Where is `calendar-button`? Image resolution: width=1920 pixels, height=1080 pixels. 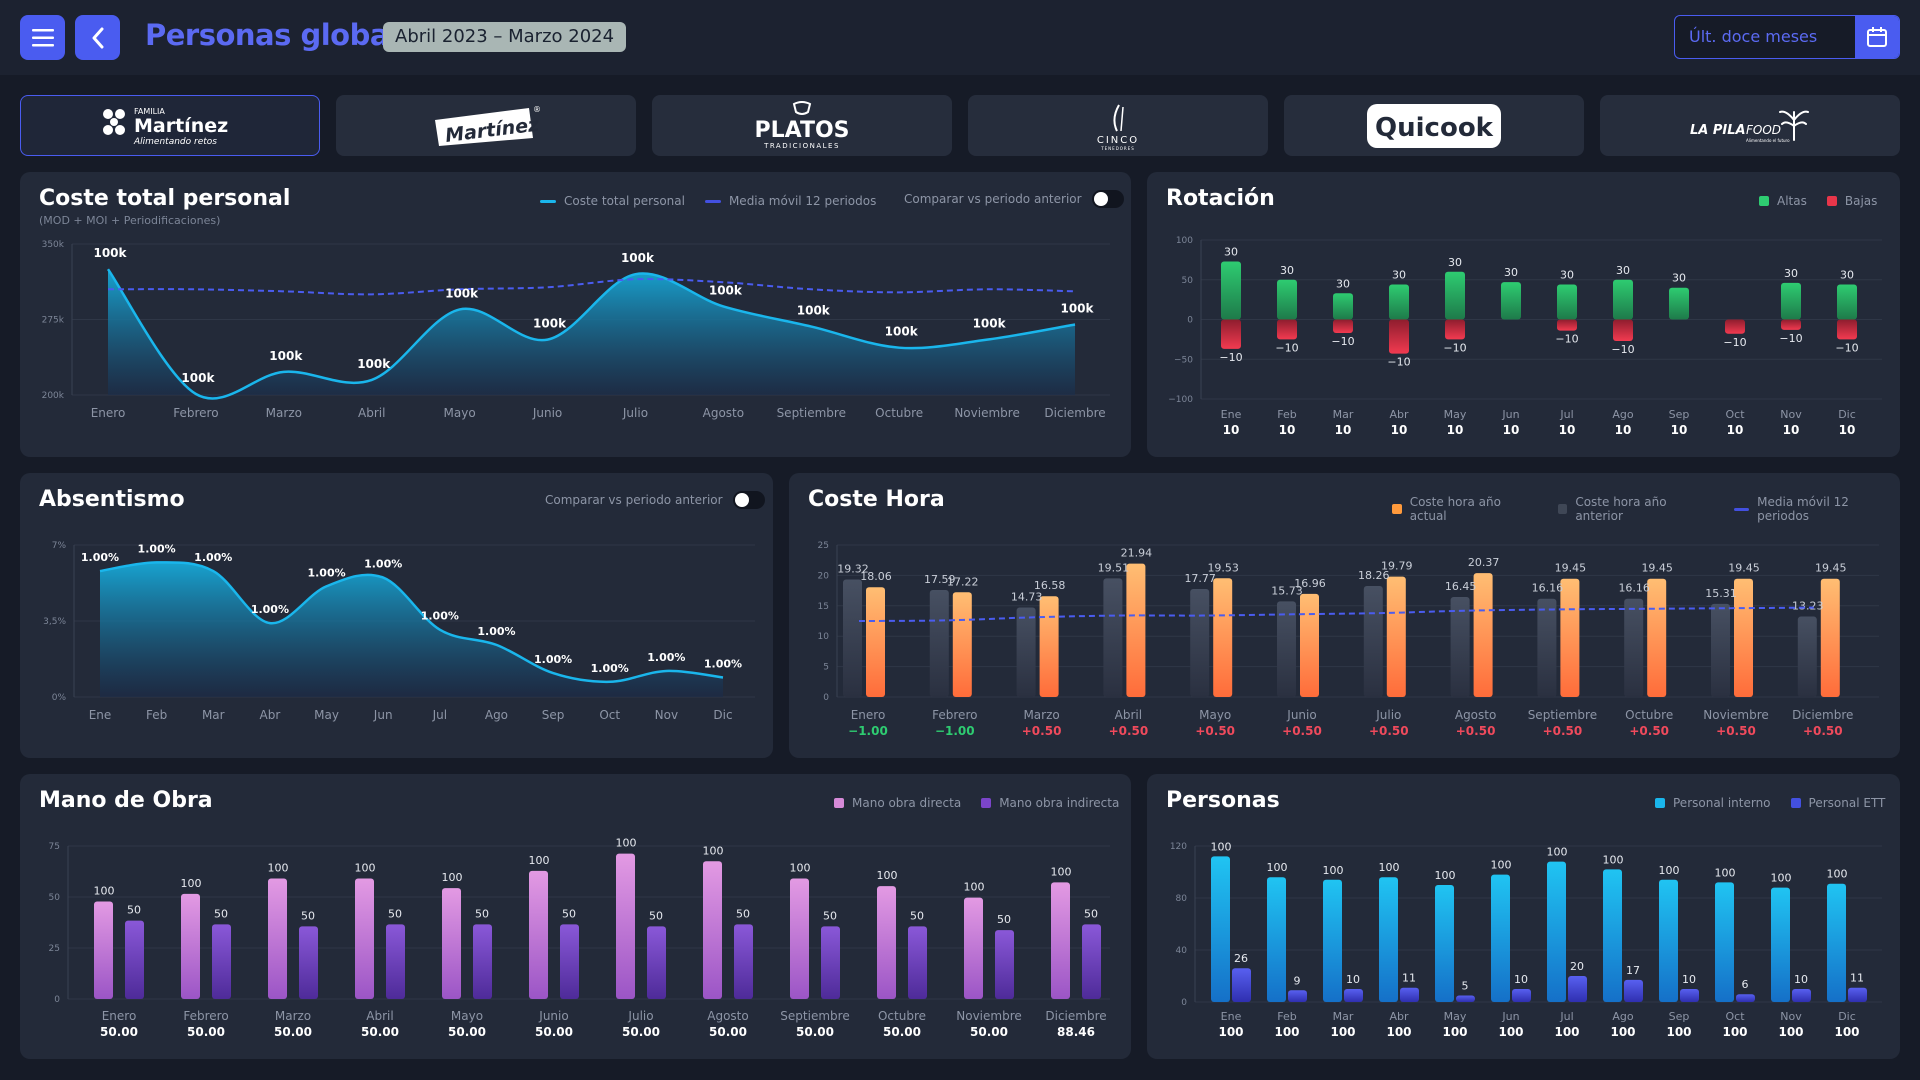 calendar-button is located at coordinates (1877, 37).